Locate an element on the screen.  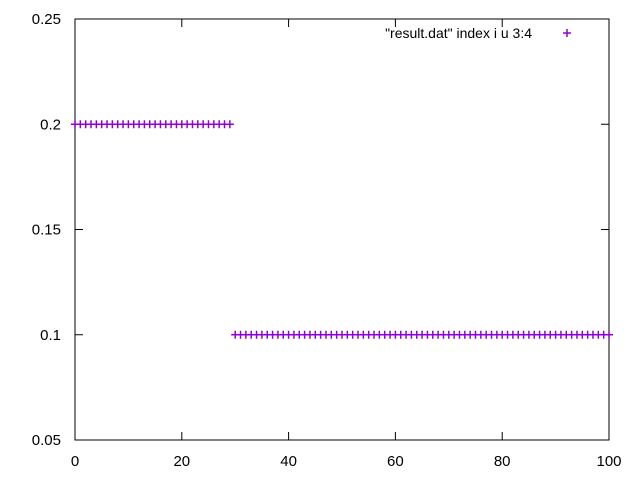
x-tick-label: 0 is located at coordinates (75, 461).